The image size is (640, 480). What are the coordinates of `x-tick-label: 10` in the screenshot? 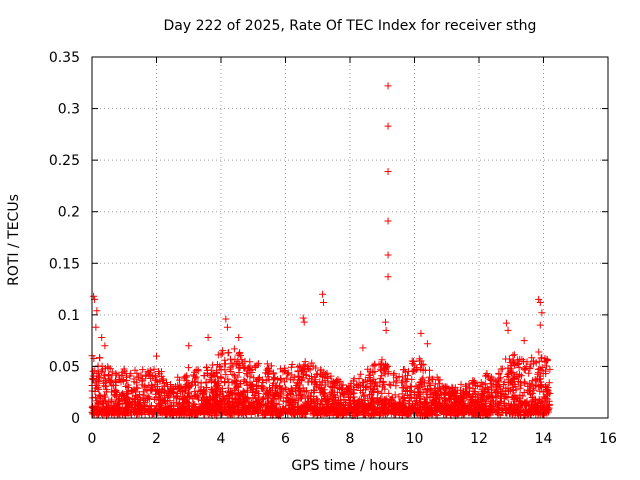 It's located at (415, 439).